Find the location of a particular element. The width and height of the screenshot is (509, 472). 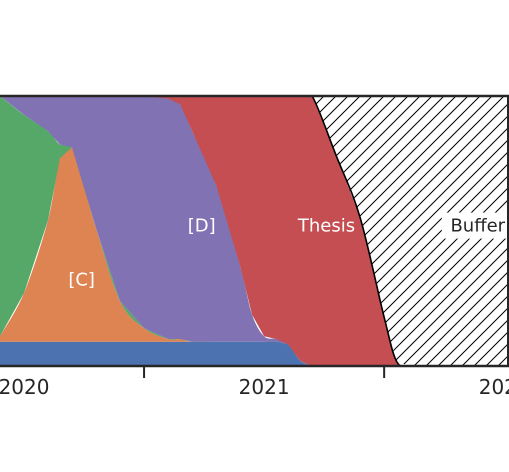

x-tick-label-5: 2022 is located at coordinates (494, 387).